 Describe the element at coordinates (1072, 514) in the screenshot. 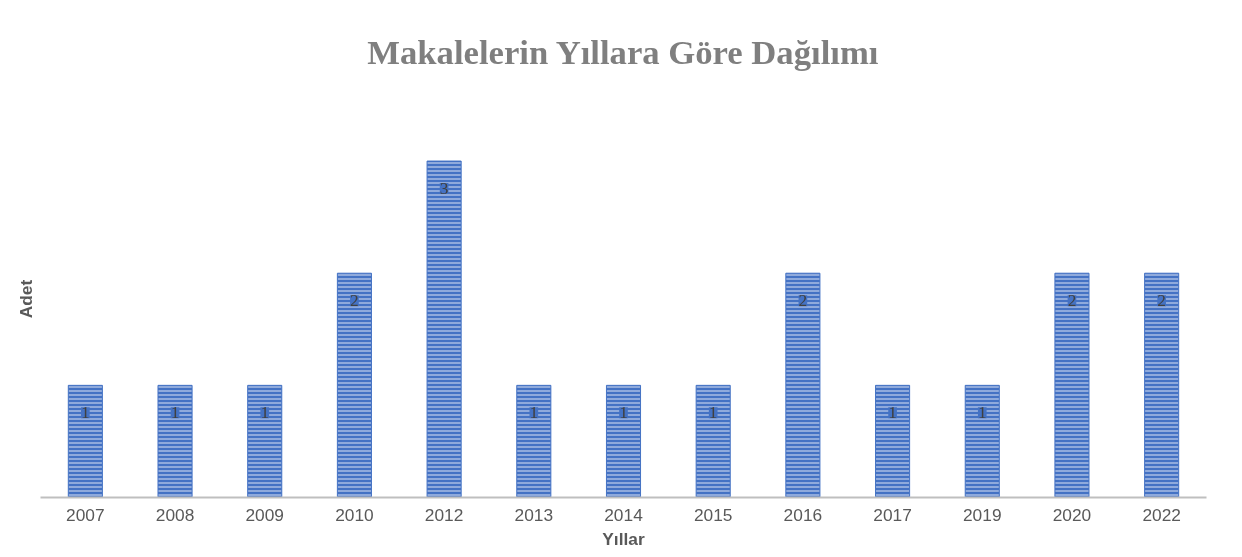

I see `x-tick-label: 2020` at that location.